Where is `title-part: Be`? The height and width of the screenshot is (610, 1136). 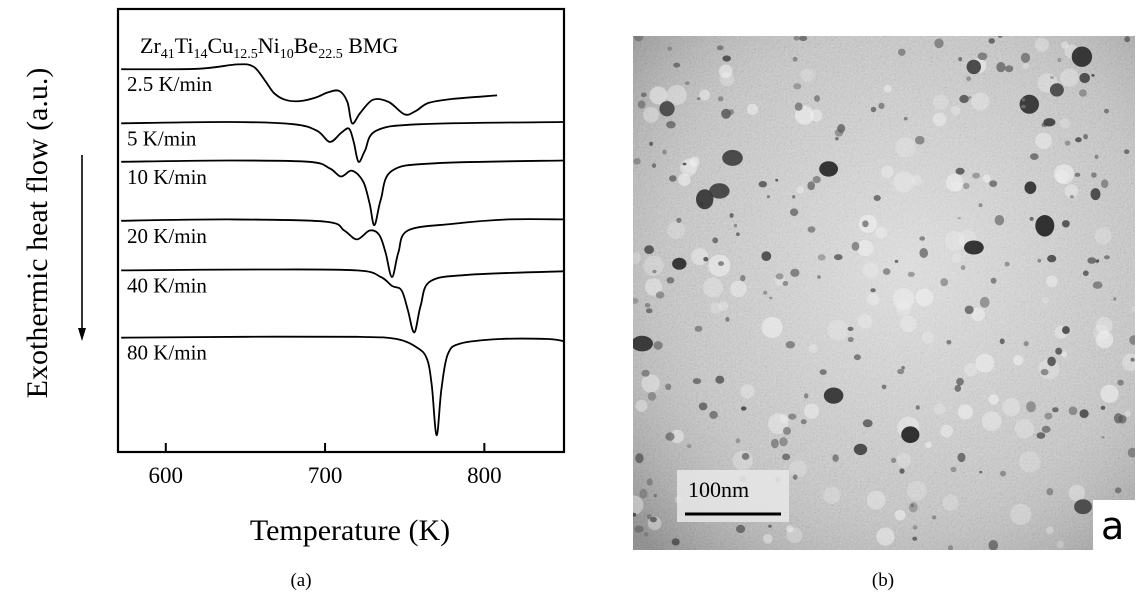 title-part: Be is located at coordinates (306, 45).